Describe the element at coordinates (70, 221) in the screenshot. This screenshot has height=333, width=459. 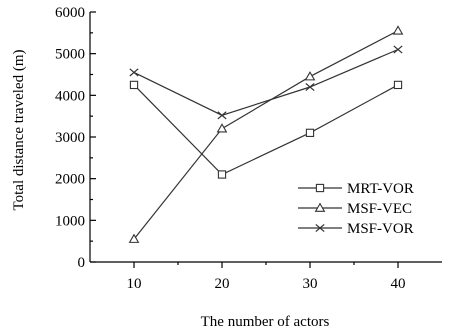
I see `y-tick-label: 1000` at that location.